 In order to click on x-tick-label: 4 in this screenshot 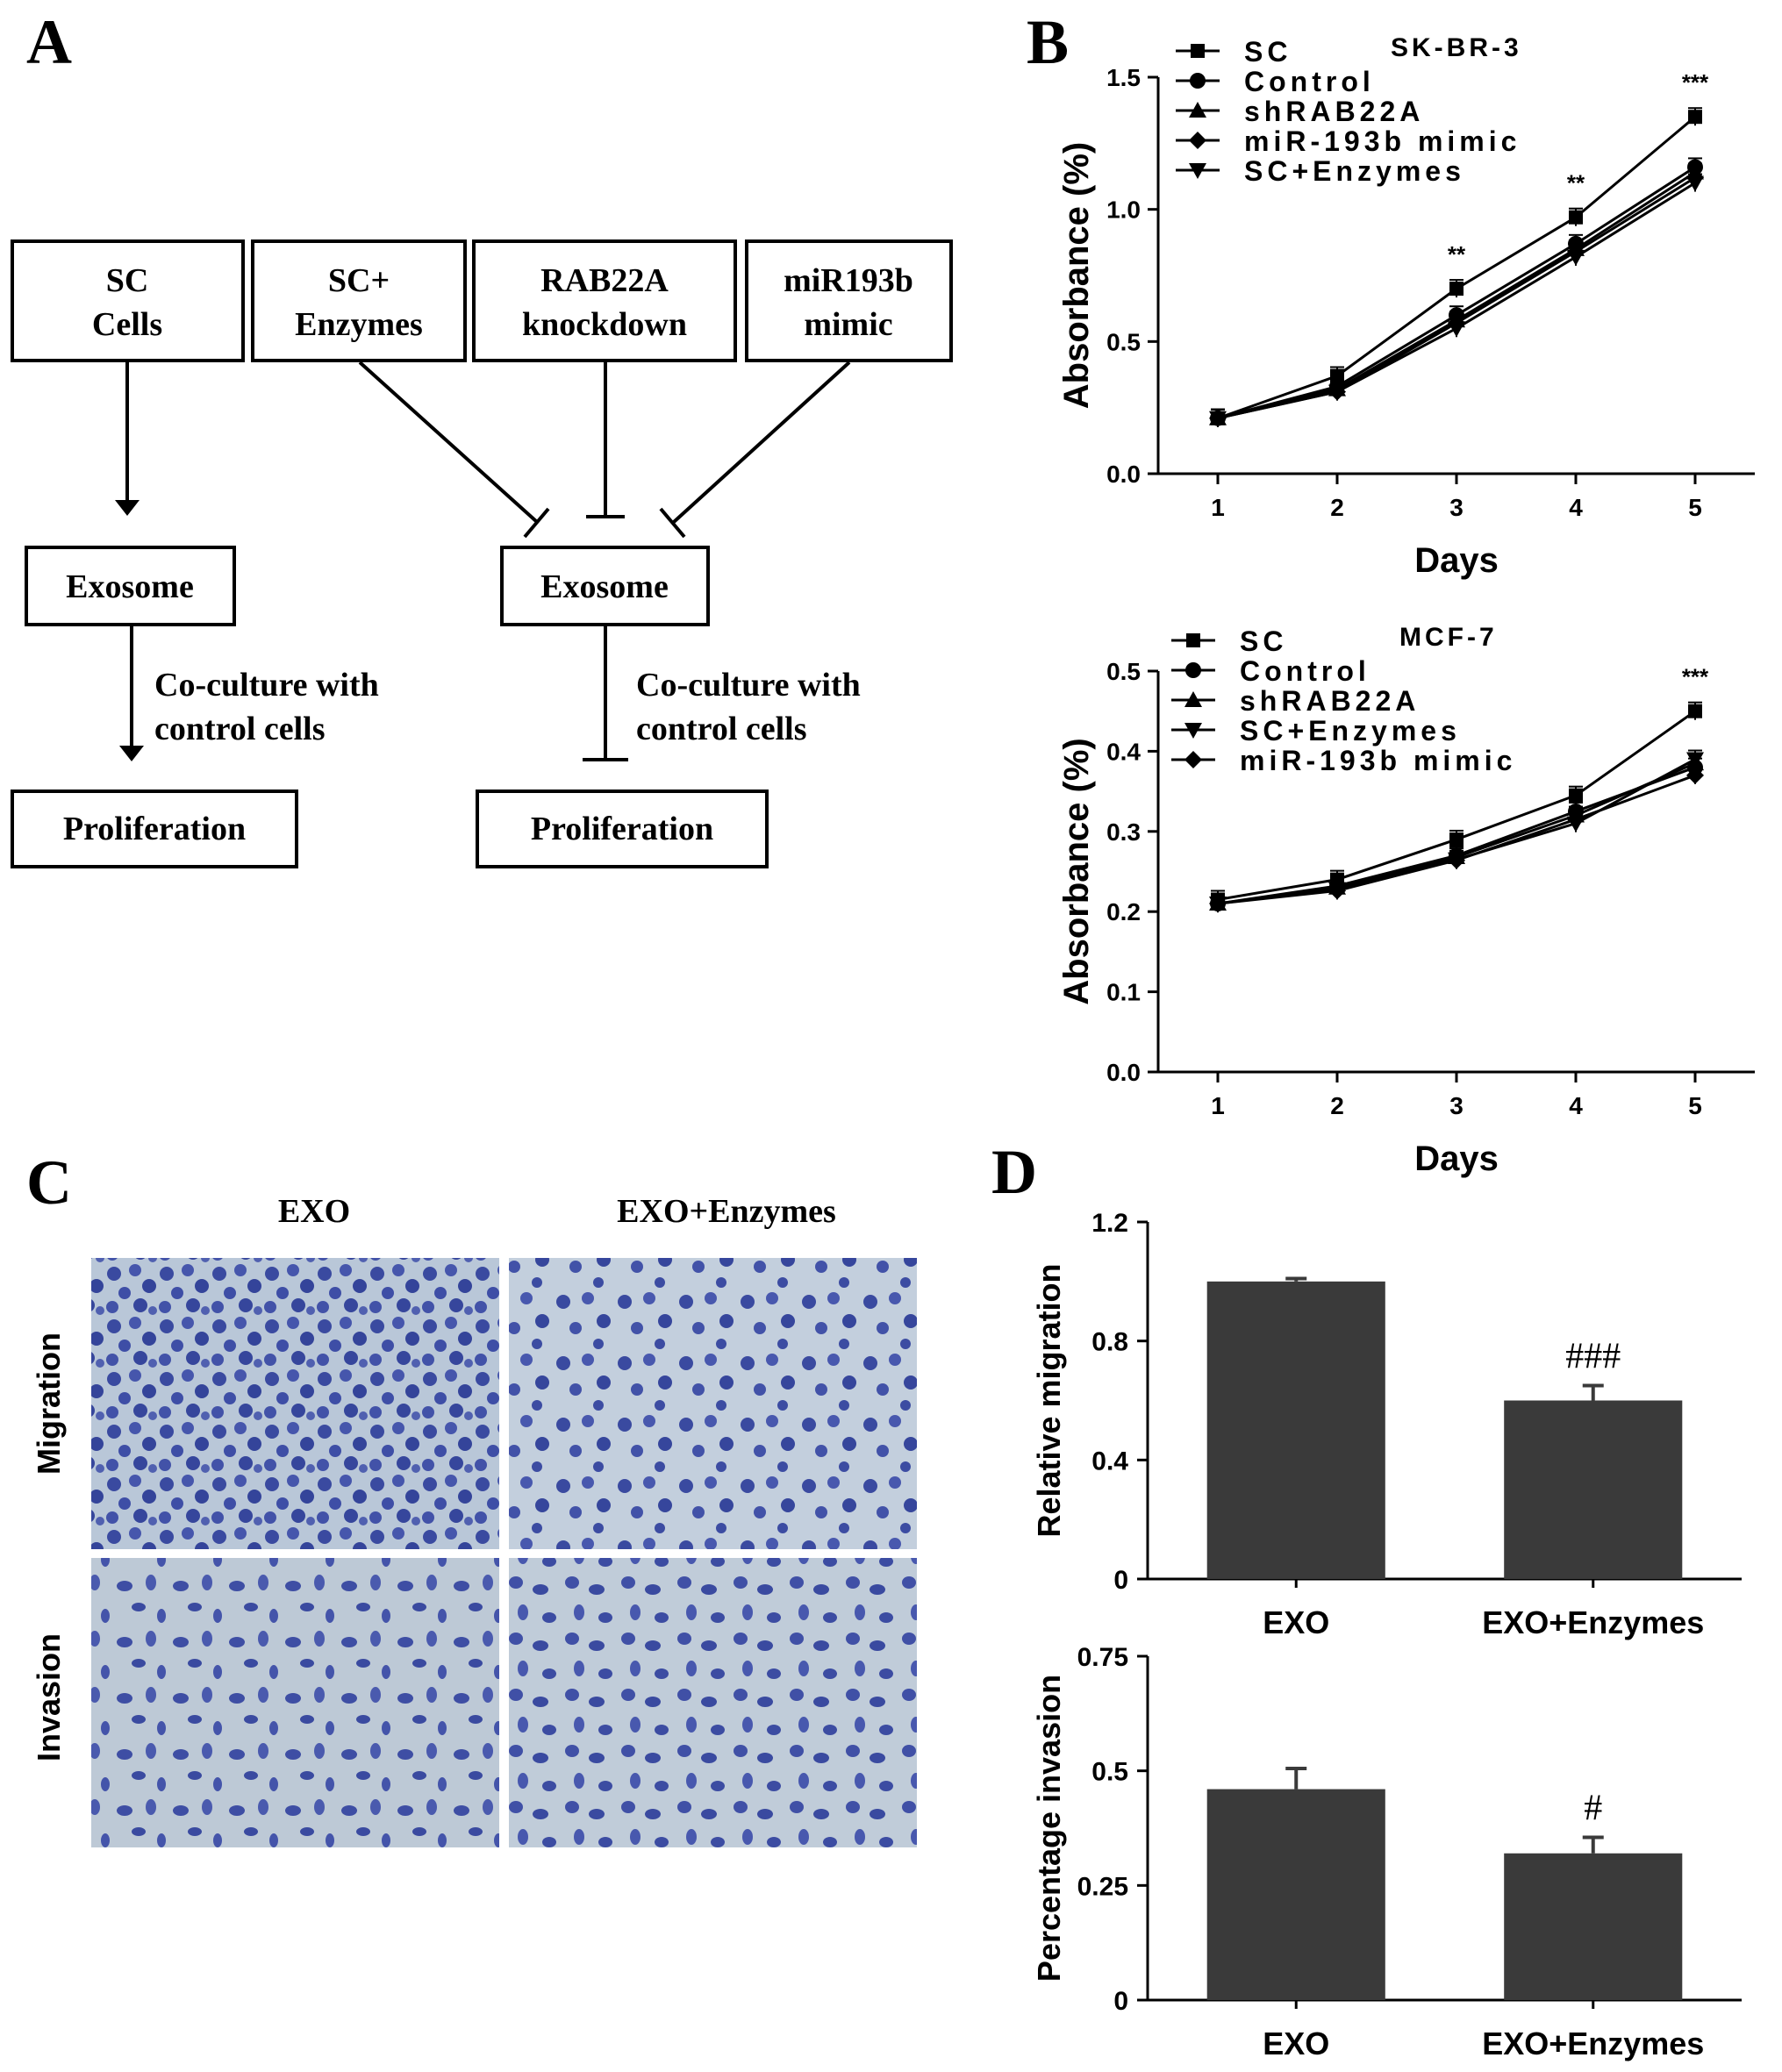, I will do `click(1576, 508)`.